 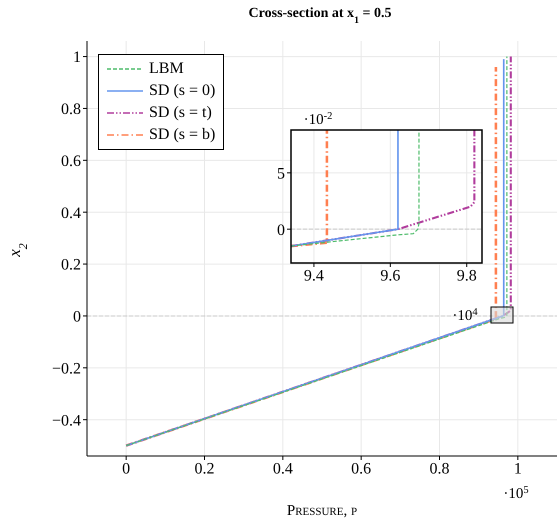 I want to click on x-tick-label: 1, so click(x=518, y=469).